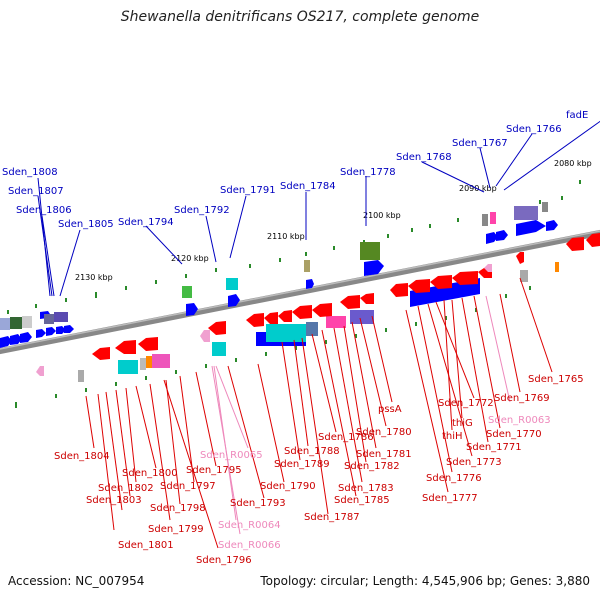 The image size is (600, 600). Describe the element at coordinates (146, 545) in the screenshot. I see `gene-label-reverse: Sden_1801` at that location.